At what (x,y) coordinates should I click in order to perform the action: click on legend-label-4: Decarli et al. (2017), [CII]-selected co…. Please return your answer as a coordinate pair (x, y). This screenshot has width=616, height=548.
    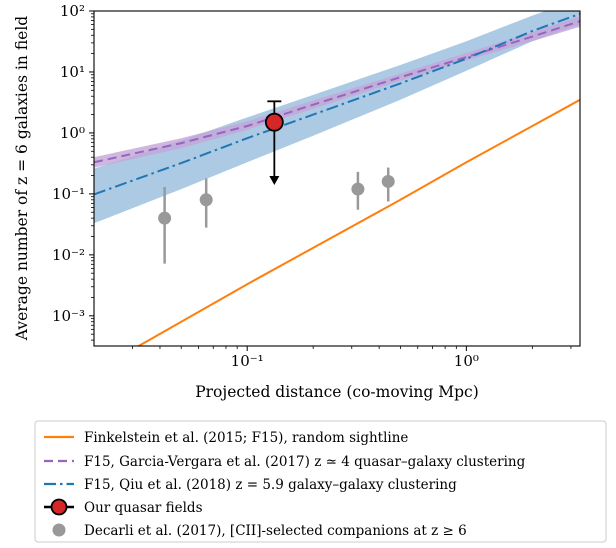
    Looking at the image, I should click on (275, 531).